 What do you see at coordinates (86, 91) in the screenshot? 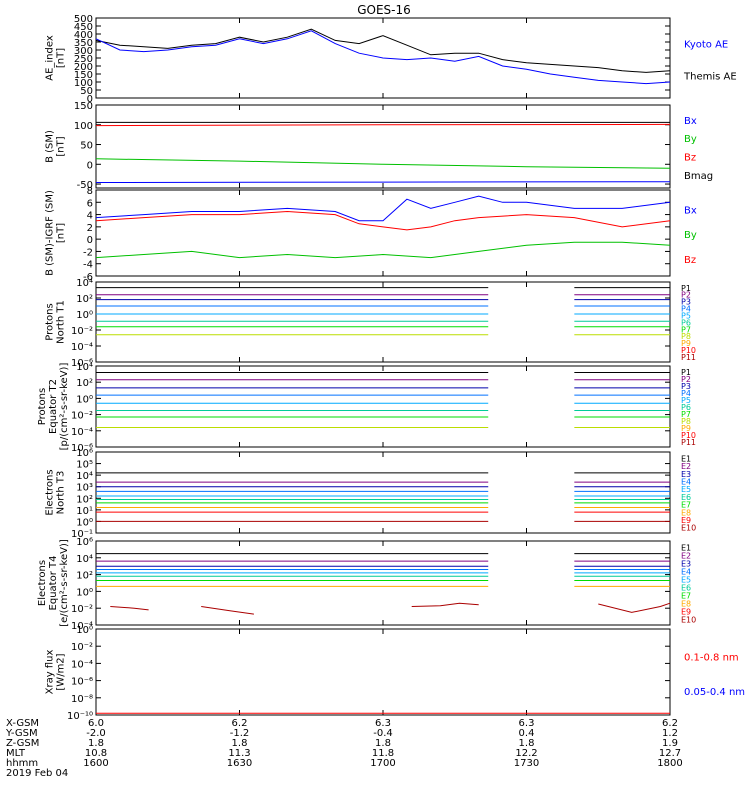
I see `y-tick-label: 50` at bounding box center [86, 91].